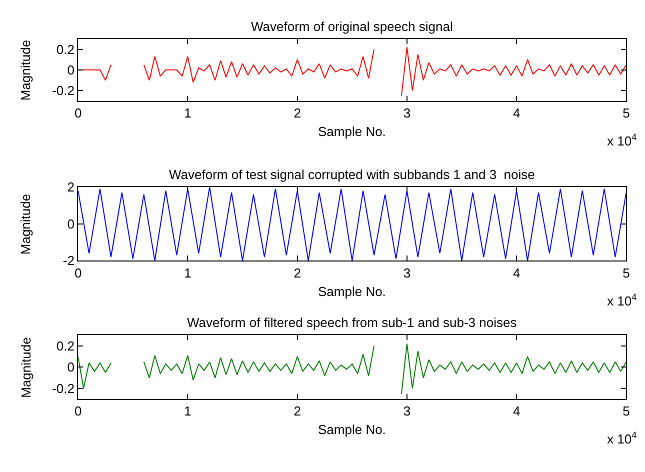  I want to click on y-tick-label: -2, so click(68, 260).